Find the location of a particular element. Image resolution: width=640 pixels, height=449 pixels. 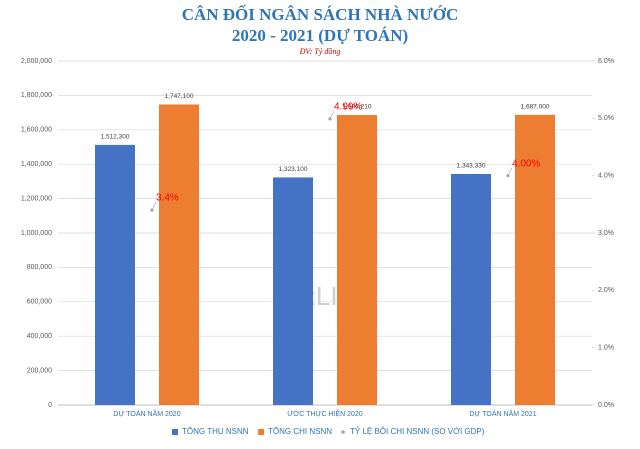

y2-tick-label: 4.0% is located at coordinates (606, 176).